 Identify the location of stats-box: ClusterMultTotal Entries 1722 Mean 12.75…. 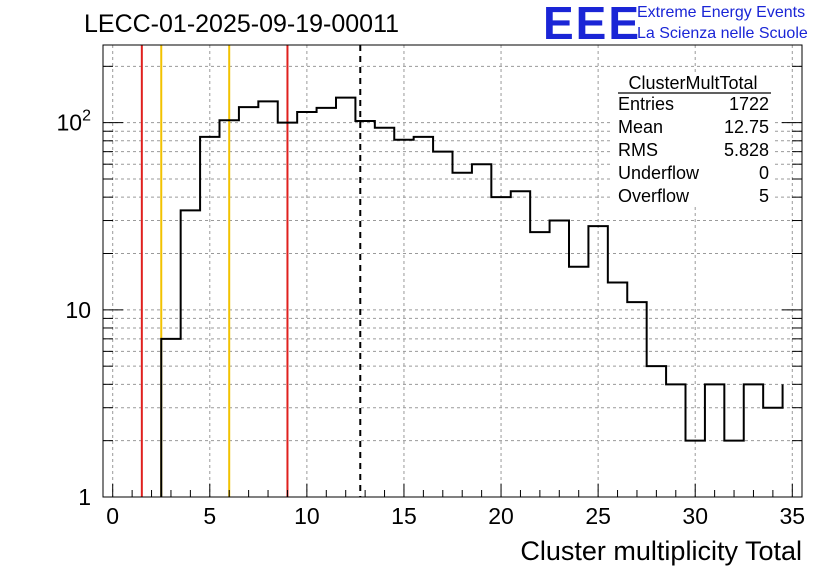
(693, 139).